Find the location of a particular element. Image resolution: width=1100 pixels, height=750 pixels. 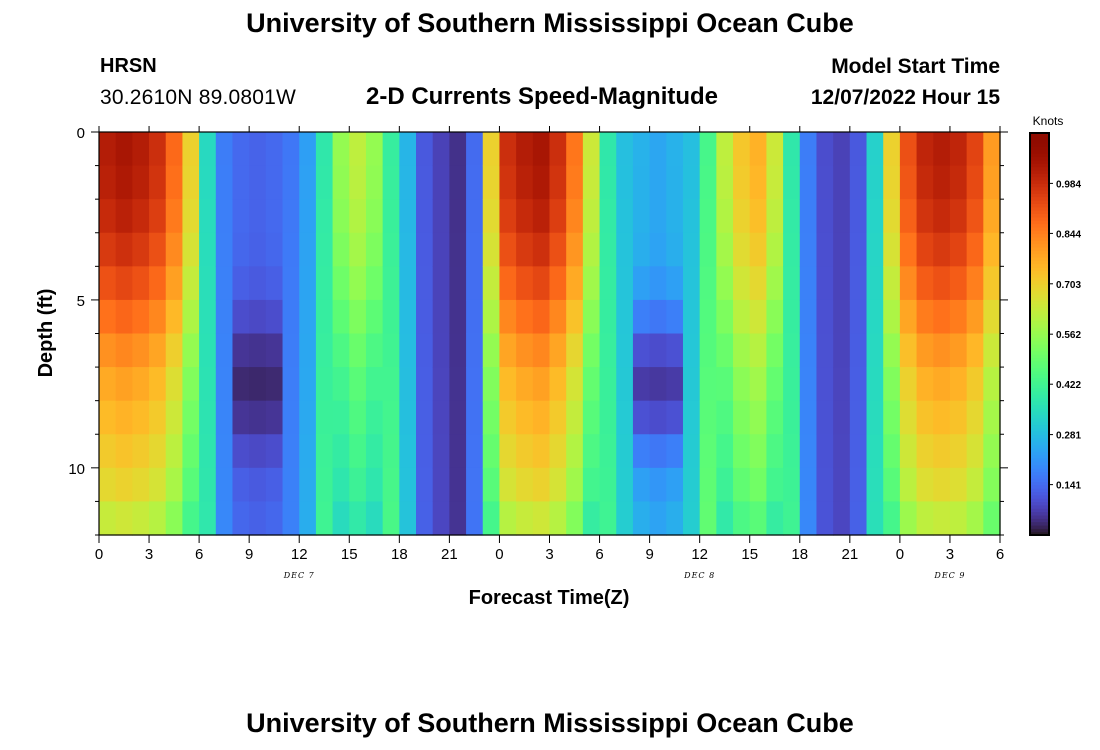

x-tick-label: 21 is located at coordinates (849, 554).